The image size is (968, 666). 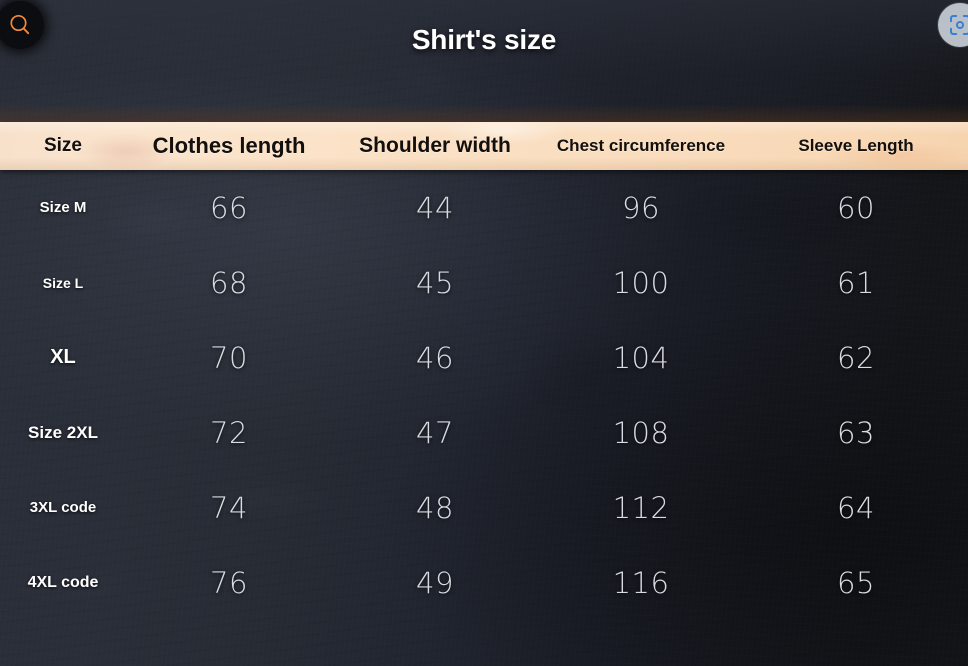 I want to click on table-row: 3XL code 74 48 112 64, so click(x=484, y=507).